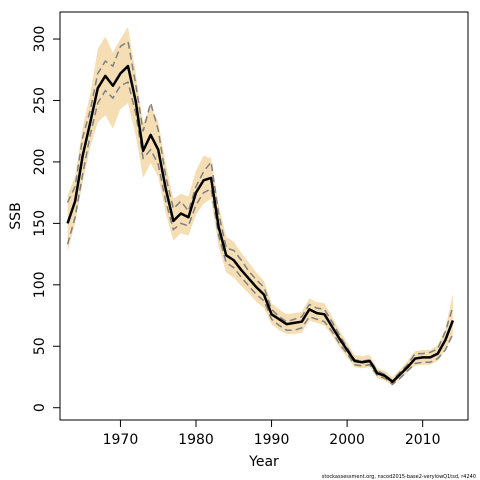  Describe the element at coordinates (40, 407) in the screenshot. I see `y-tick-label: 0` at that location.